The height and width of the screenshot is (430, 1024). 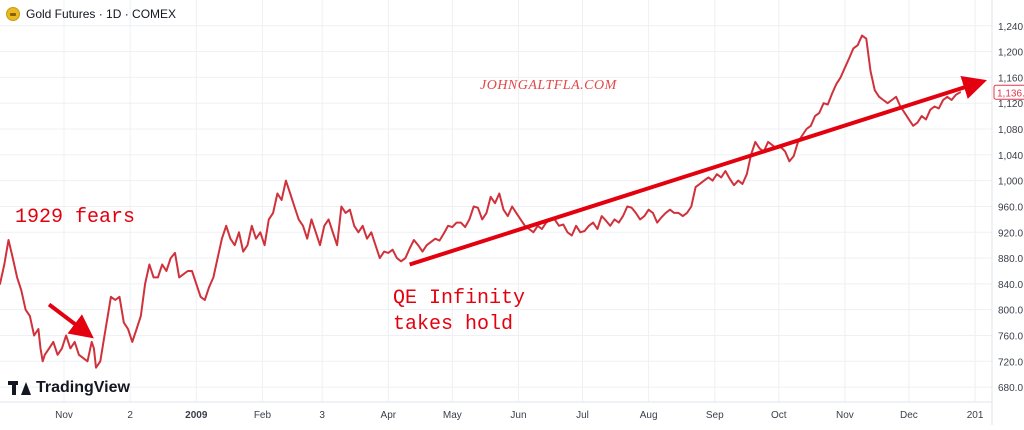 I want to click on x-tick-label: Sep, so click(x=715, y=415).